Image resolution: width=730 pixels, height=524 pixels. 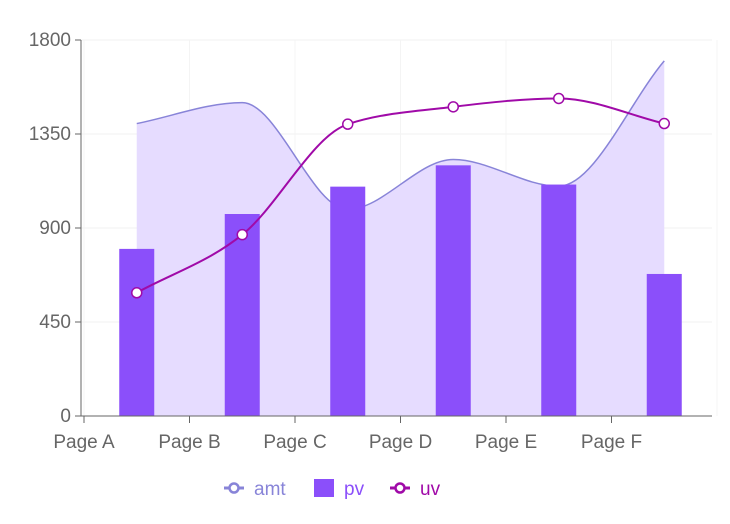 I want to click on x-tick-label: Page D, so click(x=400, y=442).